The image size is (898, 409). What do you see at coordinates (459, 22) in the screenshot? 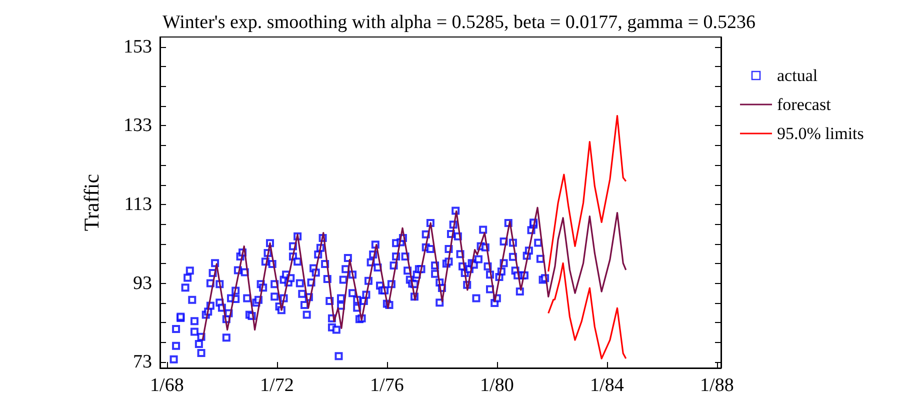
I see `chart-title: Winter's exp. smoothing with alpha = 0.5285, beta = 0.0177, gamma = 0.5236` at bounding box center [459, 22].